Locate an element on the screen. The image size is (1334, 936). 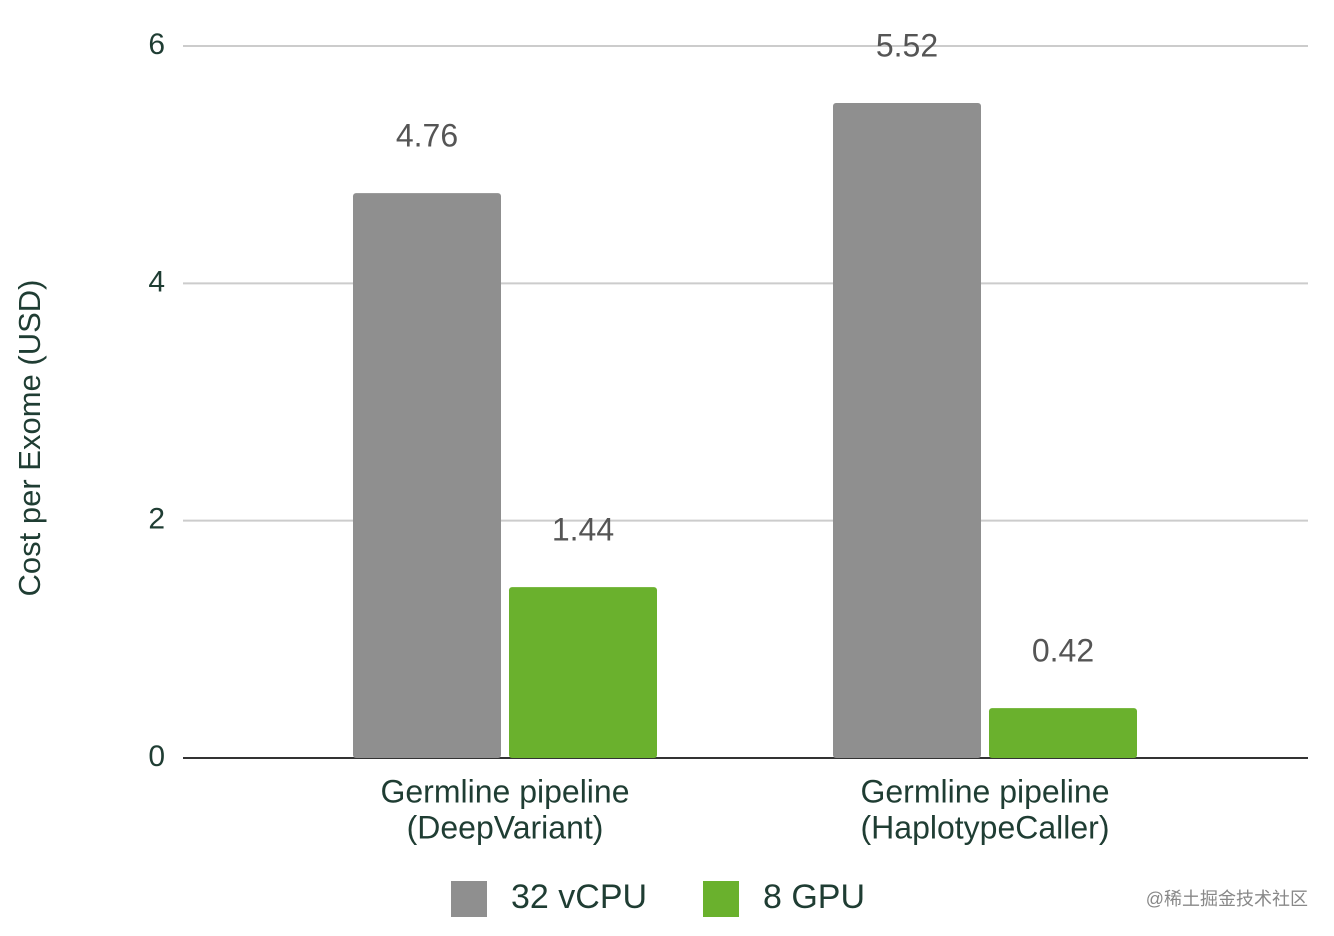
legend-label: 8 GPU is located at coordinates (814, 897).